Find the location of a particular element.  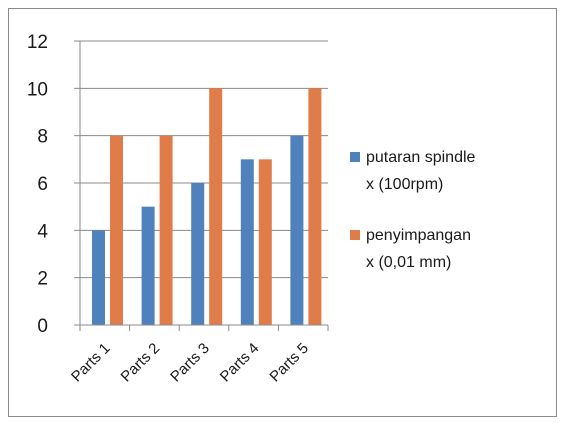

x-category-label: Parts 5 is located at coordinates (289, 363).